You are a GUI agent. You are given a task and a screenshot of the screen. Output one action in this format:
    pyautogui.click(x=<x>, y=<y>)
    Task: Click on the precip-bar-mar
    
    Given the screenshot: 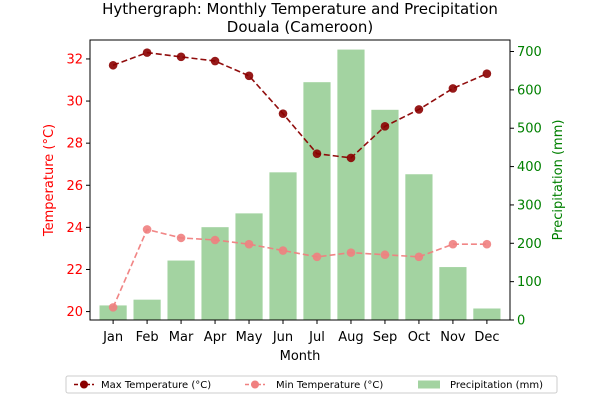 What is the action you would take?
    pyautogui.click(x=181, y=290)
    